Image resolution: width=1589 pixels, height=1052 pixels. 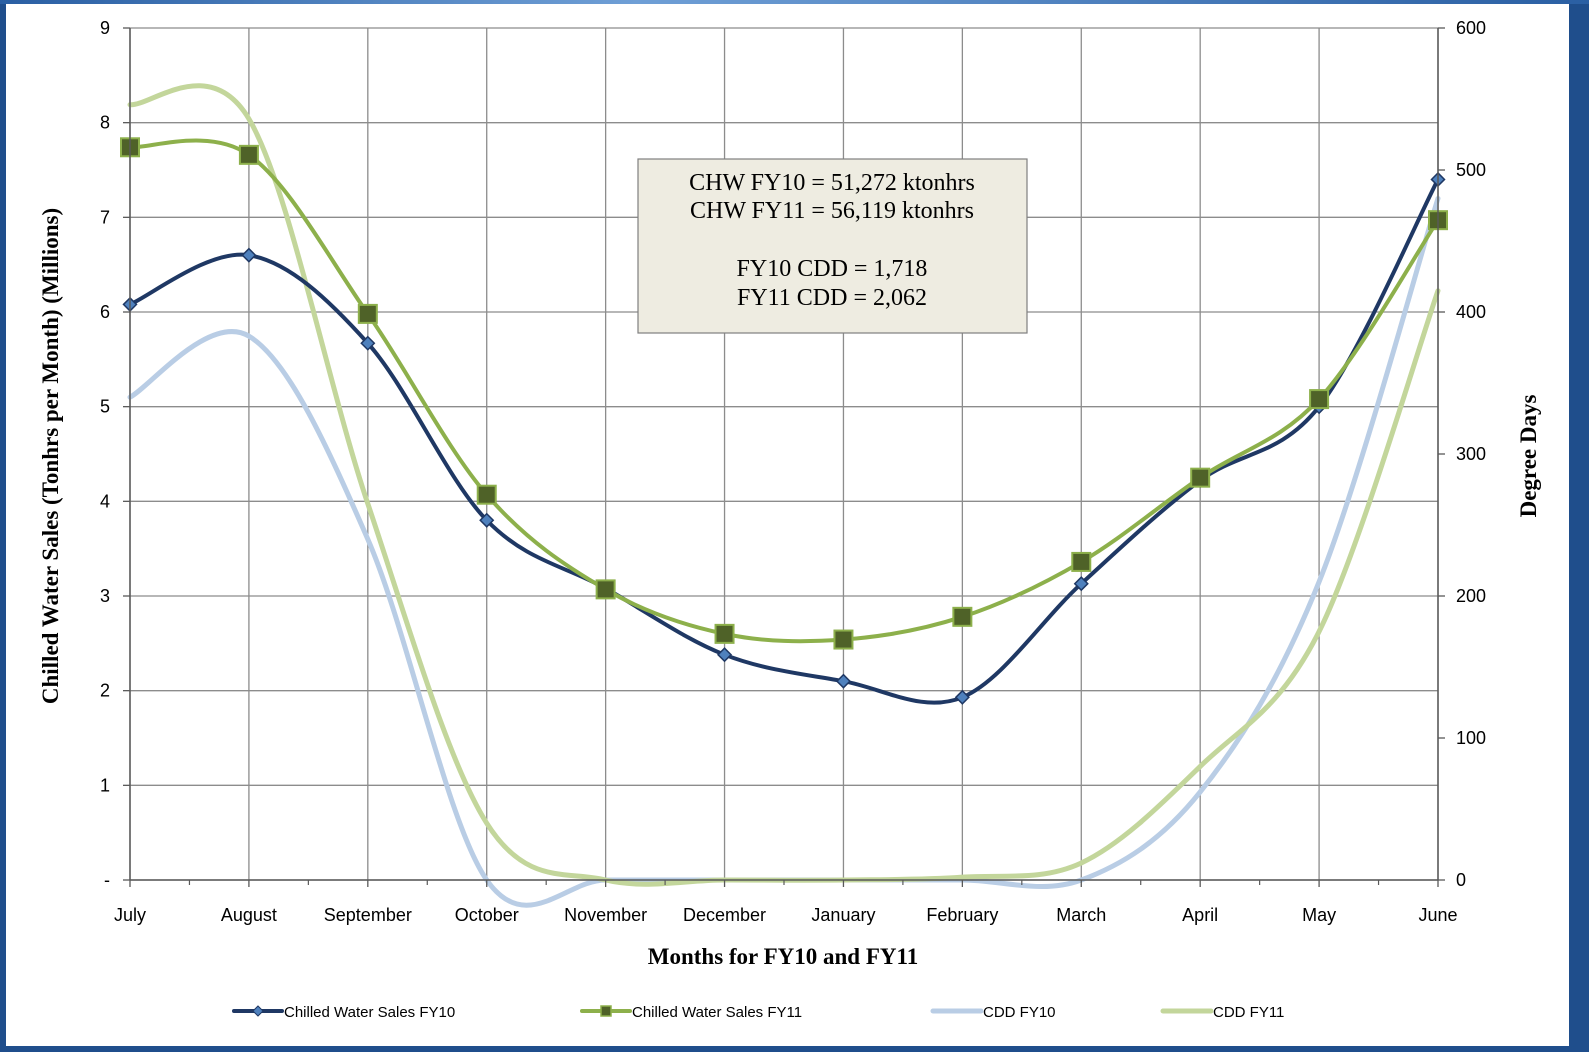 What do you see at coordinates (1019, 1012) in the screenshot?
I see `legend-label: CDD FY10` at bounding box center [1019, 1012].